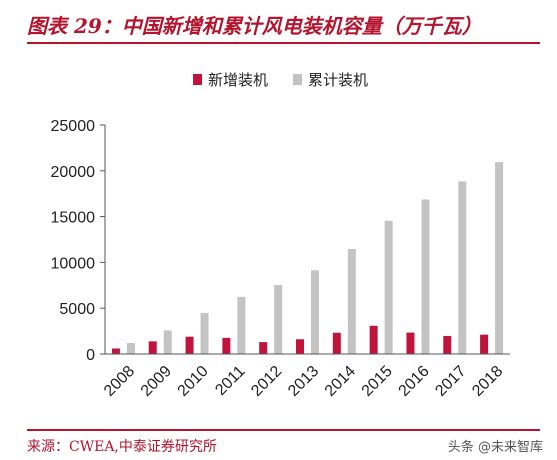 The height and width of the screenshot is (460, 557). I want to click on x-tick-label: 2012, so click(266, 381).